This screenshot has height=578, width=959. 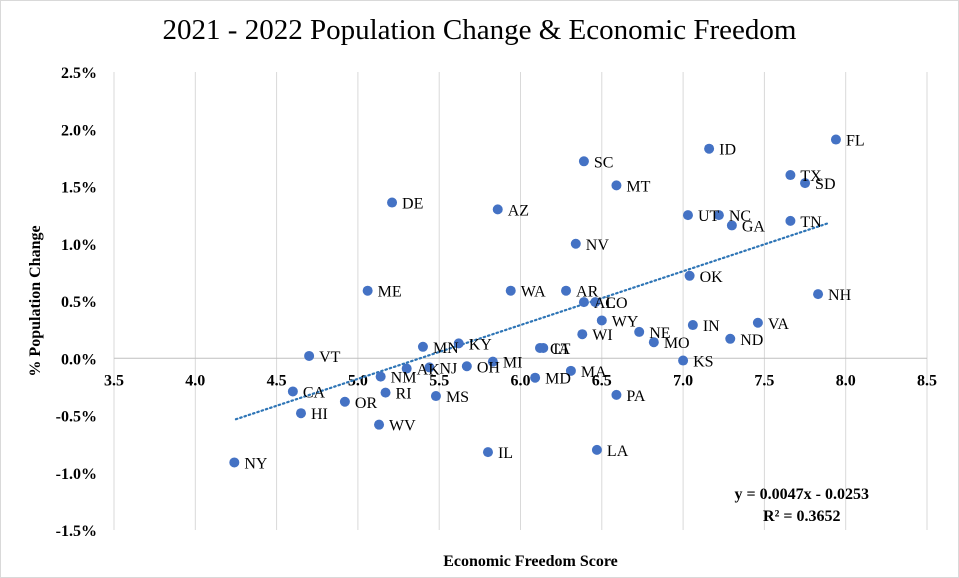 What do you see at coordinates (309, 355) in the screenshot?
I see `data-point-vt` at bounding box center [309, 355].